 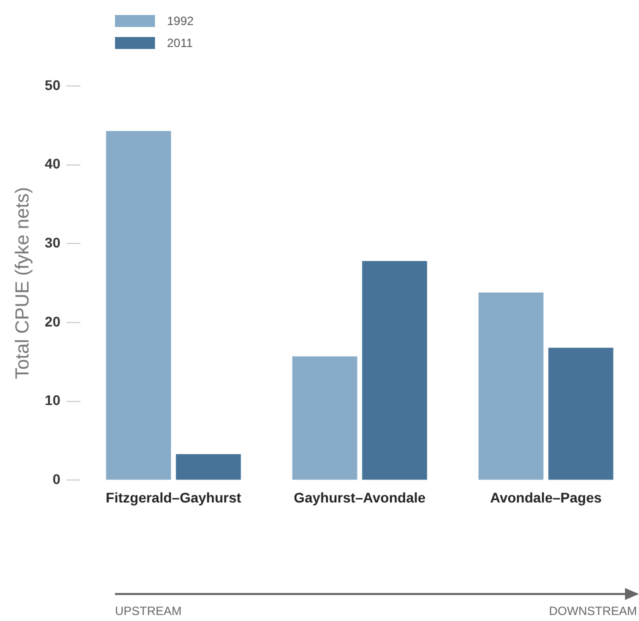 I want to click on text: UPSTREAM, so click(x=148, y=611).